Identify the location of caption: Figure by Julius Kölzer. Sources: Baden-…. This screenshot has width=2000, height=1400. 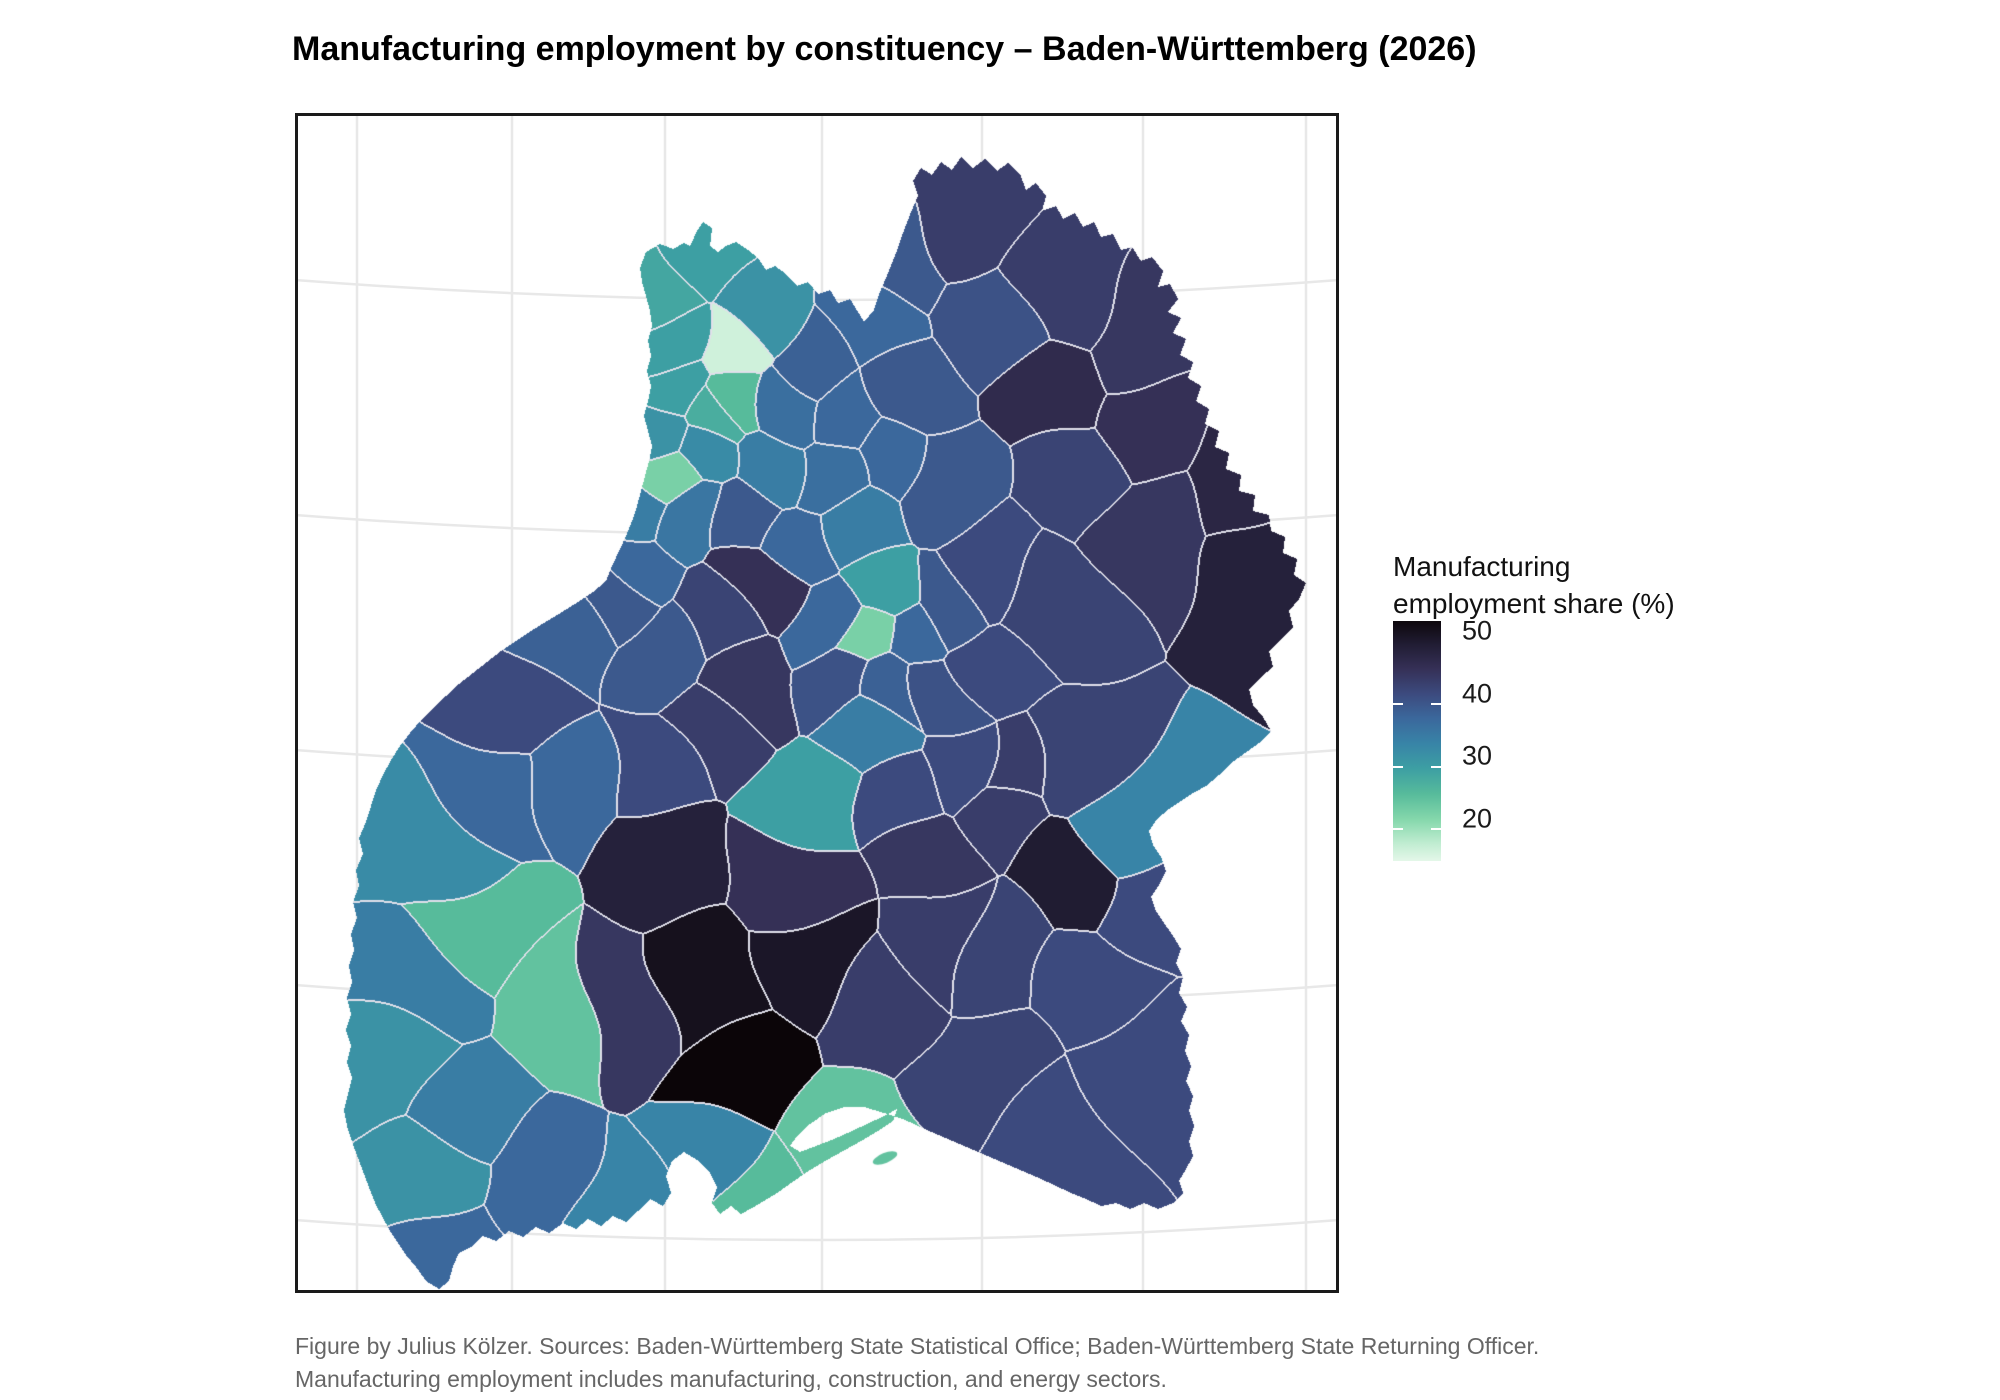
(917, 1363).